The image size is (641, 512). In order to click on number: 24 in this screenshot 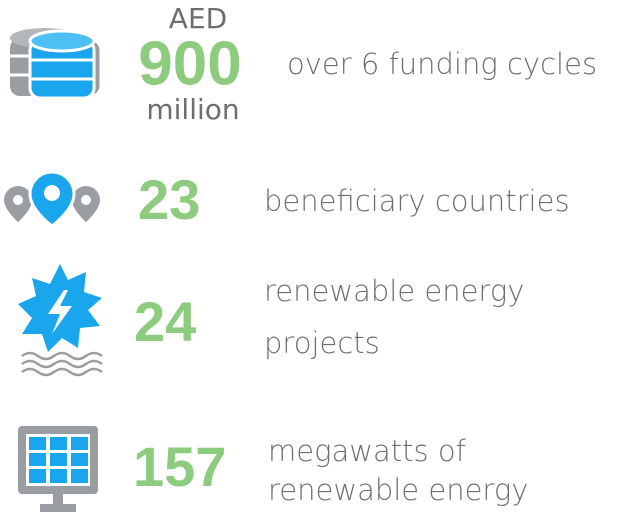, I will do `click(165, 321)`.